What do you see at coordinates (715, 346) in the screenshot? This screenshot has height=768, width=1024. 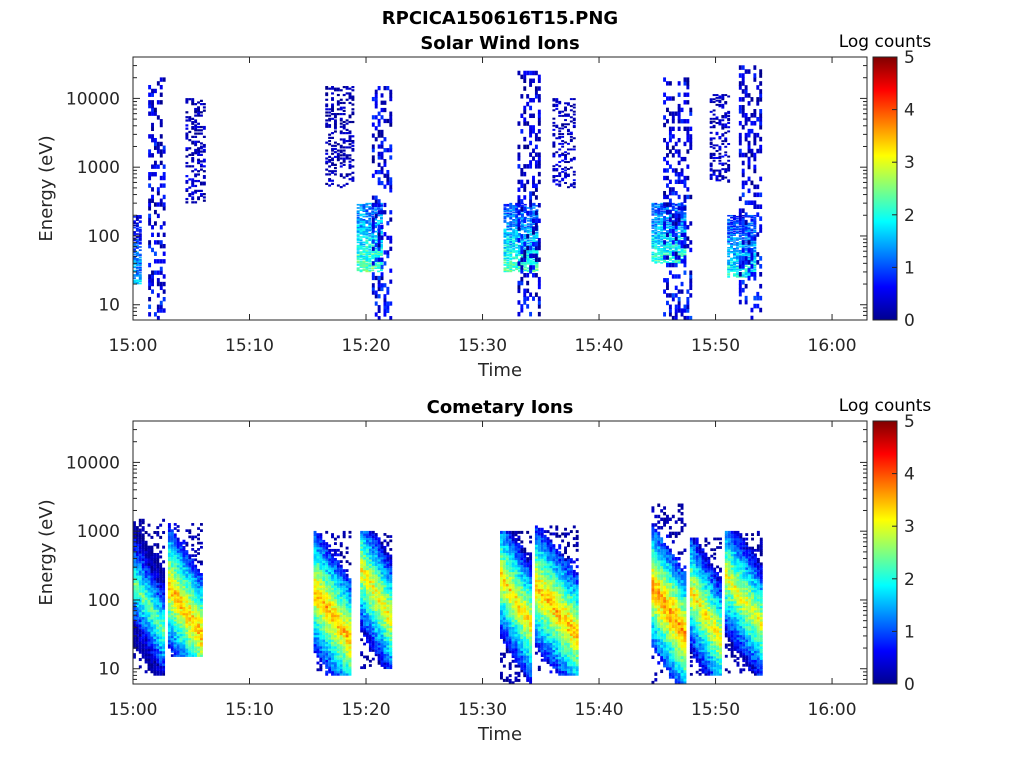 I see `x-tick-label: 15:50` at bounding box center [715, 346].